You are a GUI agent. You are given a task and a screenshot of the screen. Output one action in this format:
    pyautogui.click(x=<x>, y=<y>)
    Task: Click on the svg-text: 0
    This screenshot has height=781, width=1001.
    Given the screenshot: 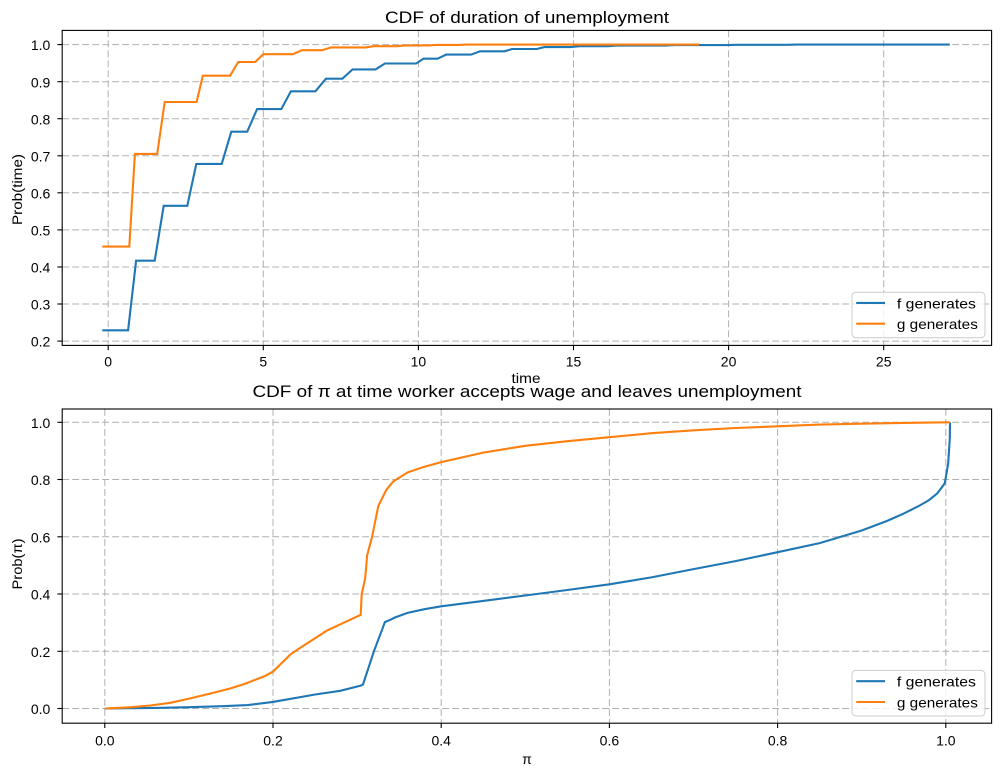 What is the action you would take?
    pyautogui.click(x=108, y=361)
    